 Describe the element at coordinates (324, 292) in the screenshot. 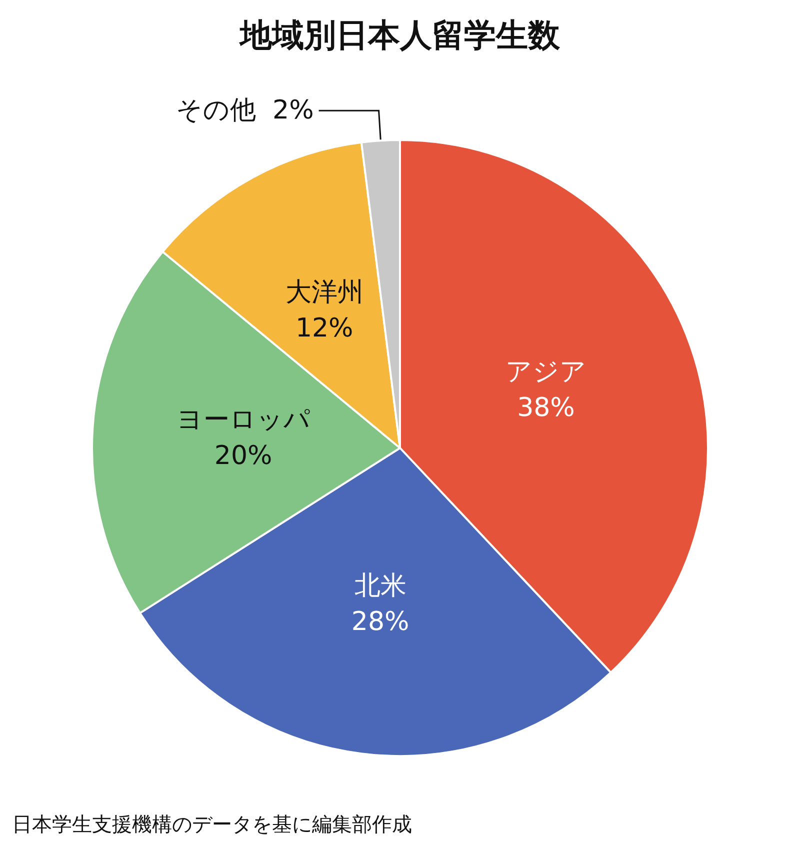

I see `slice-label: 大洋州` at that location.